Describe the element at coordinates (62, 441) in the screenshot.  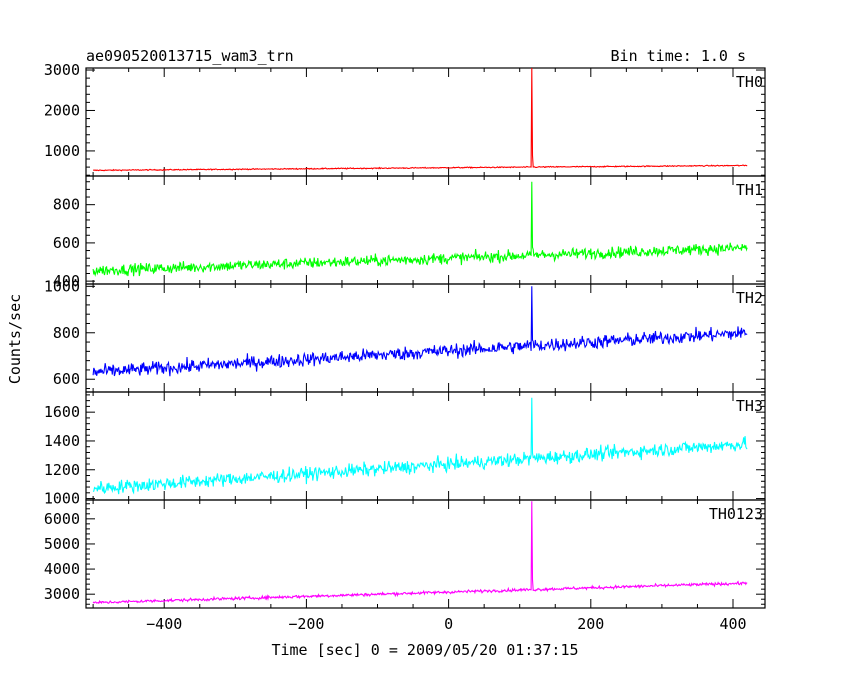
I see `y-tick-label: 1400` at that location.